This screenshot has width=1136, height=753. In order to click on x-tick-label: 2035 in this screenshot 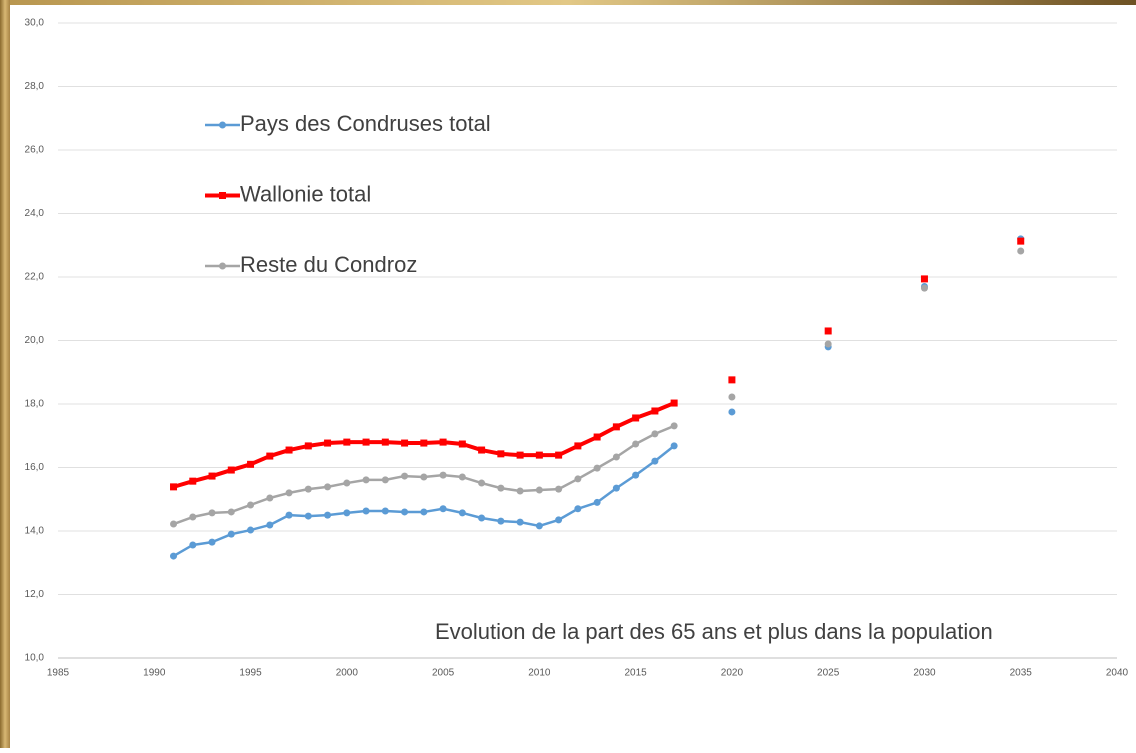, I will do `click(1021, 673)`.